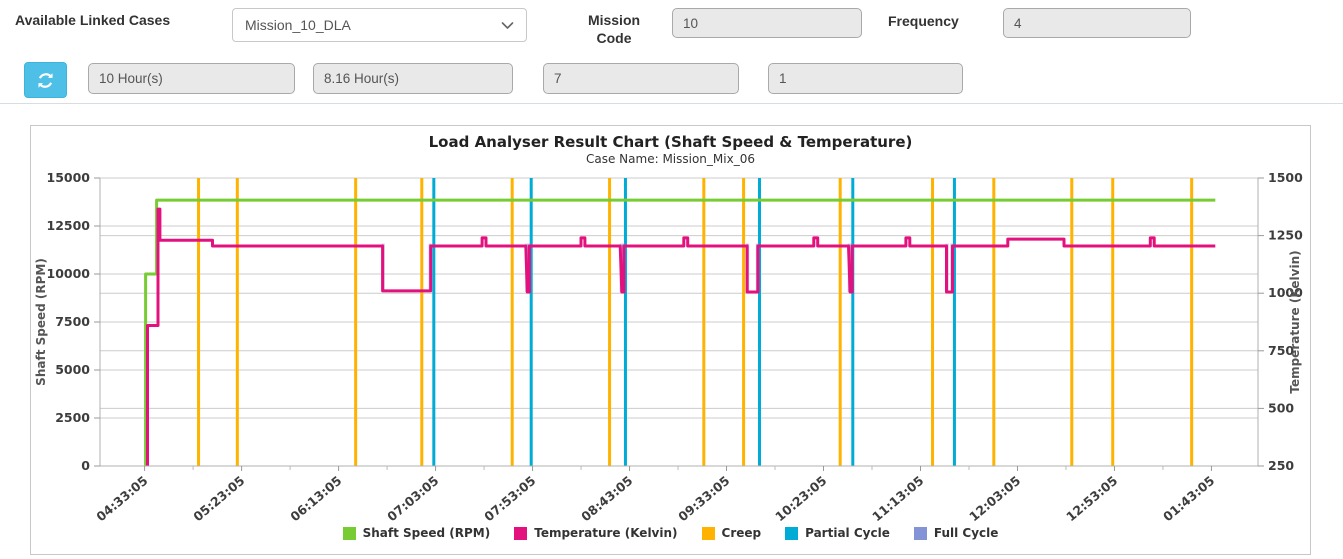 The image size is (1343, 559). I want to click on y-left-tick-label: 2500, so click(72, 417).